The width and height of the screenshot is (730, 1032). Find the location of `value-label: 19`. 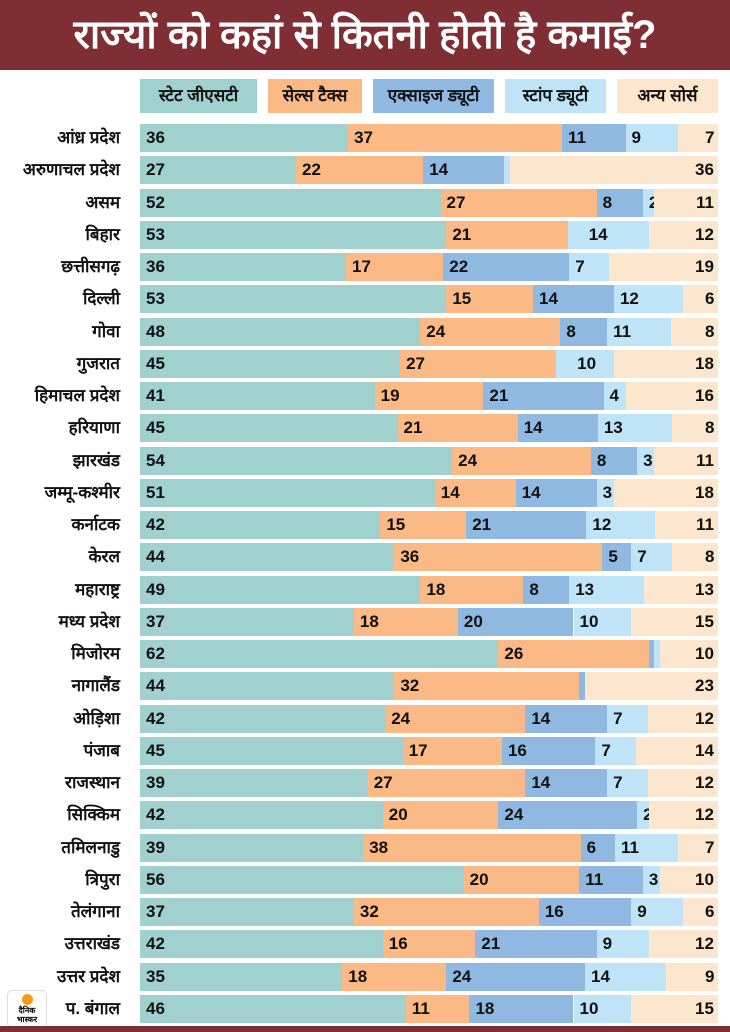

value-label: 19 is located at coordinates (704, 266).